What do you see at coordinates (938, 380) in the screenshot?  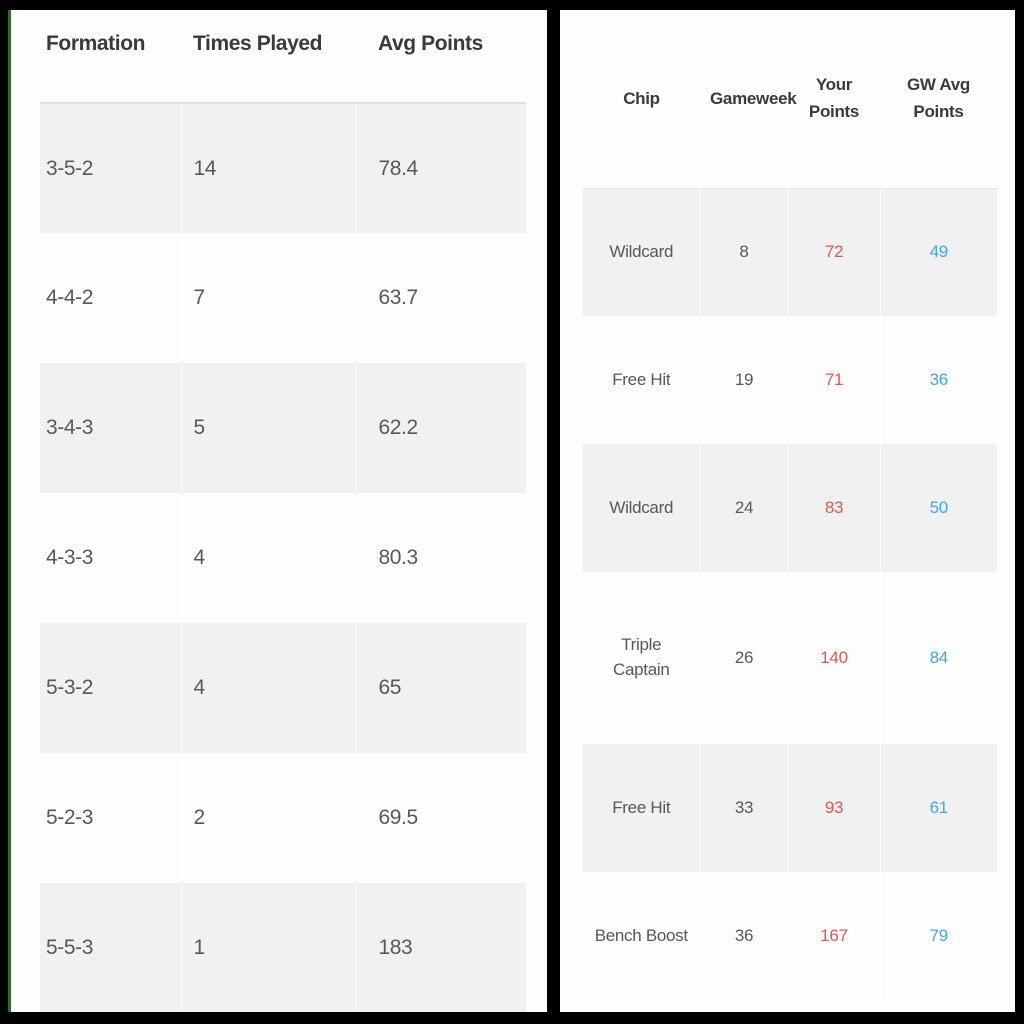 I see `gw-avg-points-cell: 36` at bounding box center [938, 380].